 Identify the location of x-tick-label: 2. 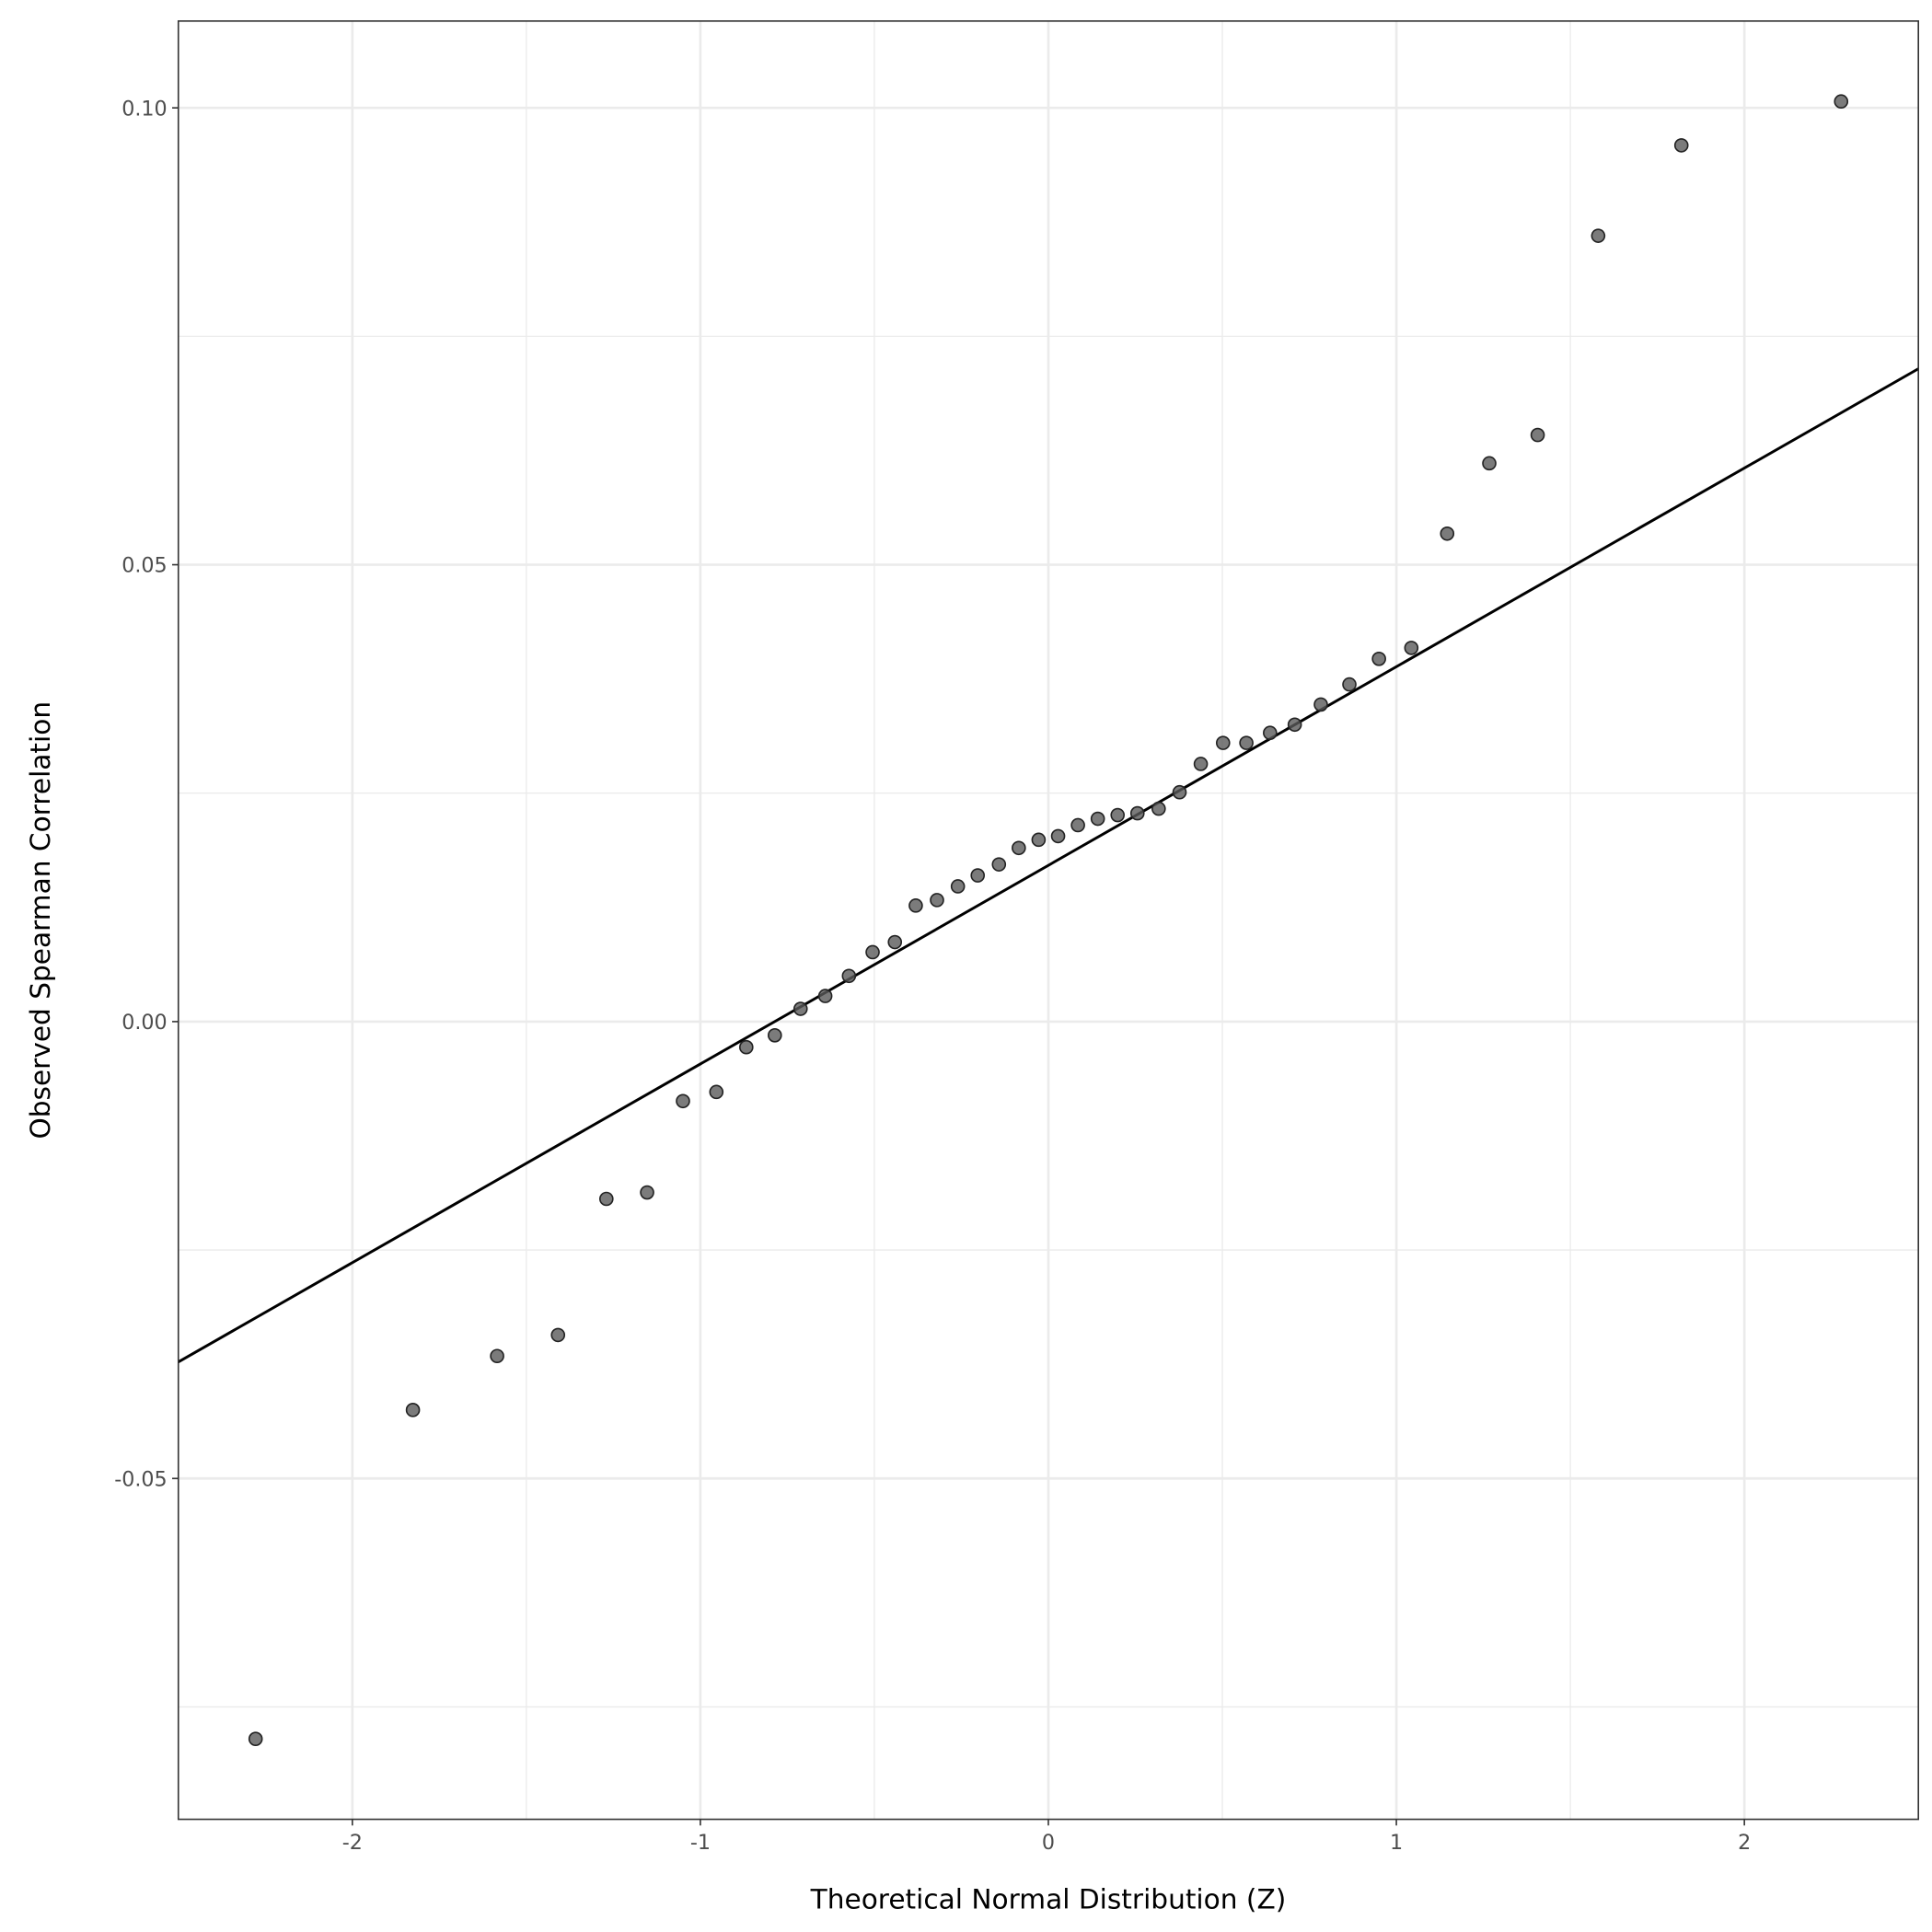
(1745, 1843).